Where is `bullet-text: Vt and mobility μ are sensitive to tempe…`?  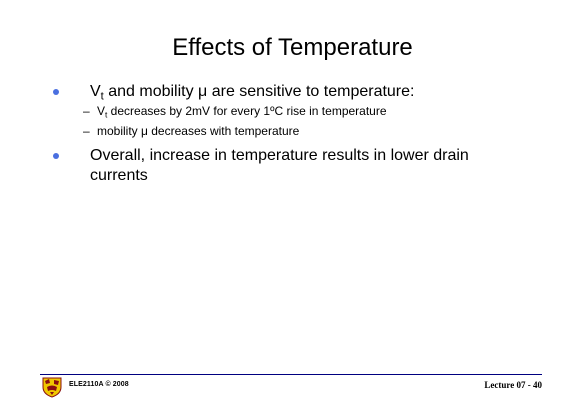 bullet-text: Vt and mobility μ are sensitive to tempe… is located at coordinates (314, 92).